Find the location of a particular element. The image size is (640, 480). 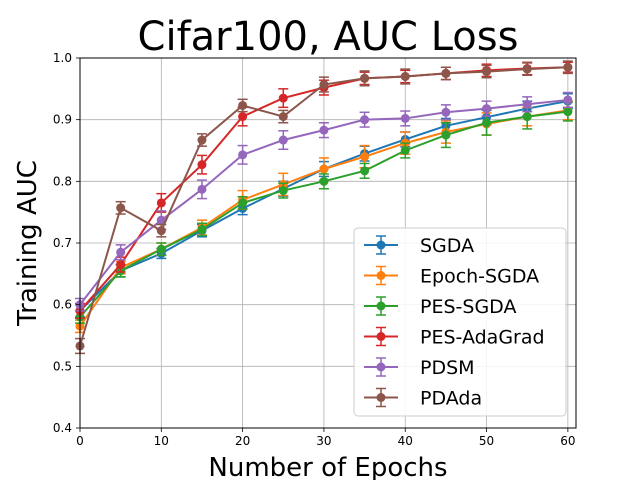

x-tick-label: 60 is located at coordinates (567, 441).